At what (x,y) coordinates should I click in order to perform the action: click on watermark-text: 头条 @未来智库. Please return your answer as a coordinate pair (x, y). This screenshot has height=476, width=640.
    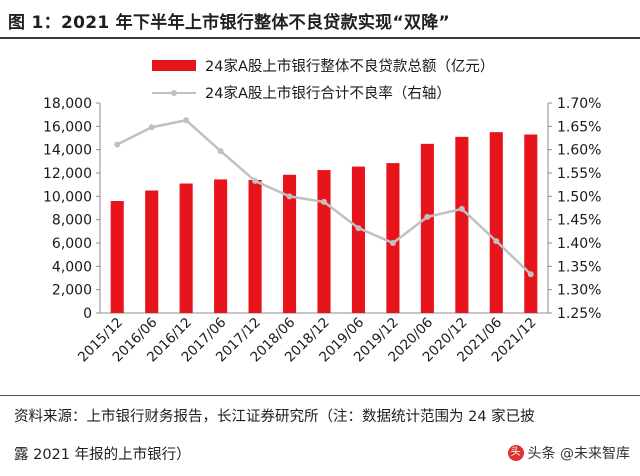
    Looking at the image, I should click on (578, 454).